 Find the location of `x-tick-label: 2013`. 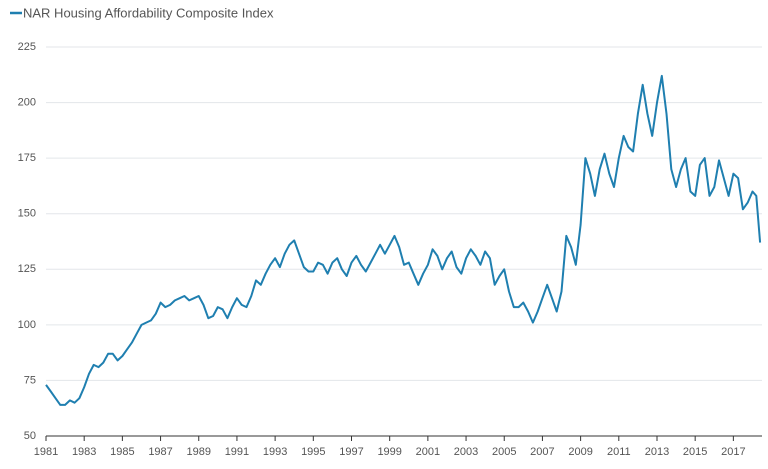

x-tick-label: 2013 is located at coordinates (657, 452).